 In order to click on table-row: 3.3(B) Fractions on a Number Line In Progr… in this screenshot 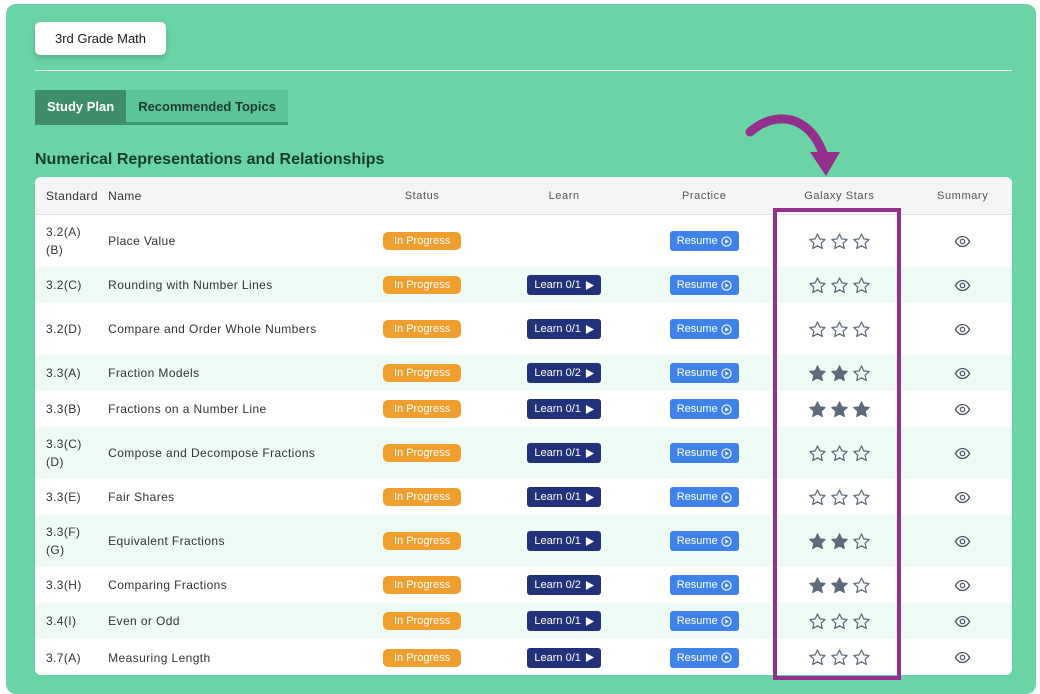, I will do `click(523, 409)`.